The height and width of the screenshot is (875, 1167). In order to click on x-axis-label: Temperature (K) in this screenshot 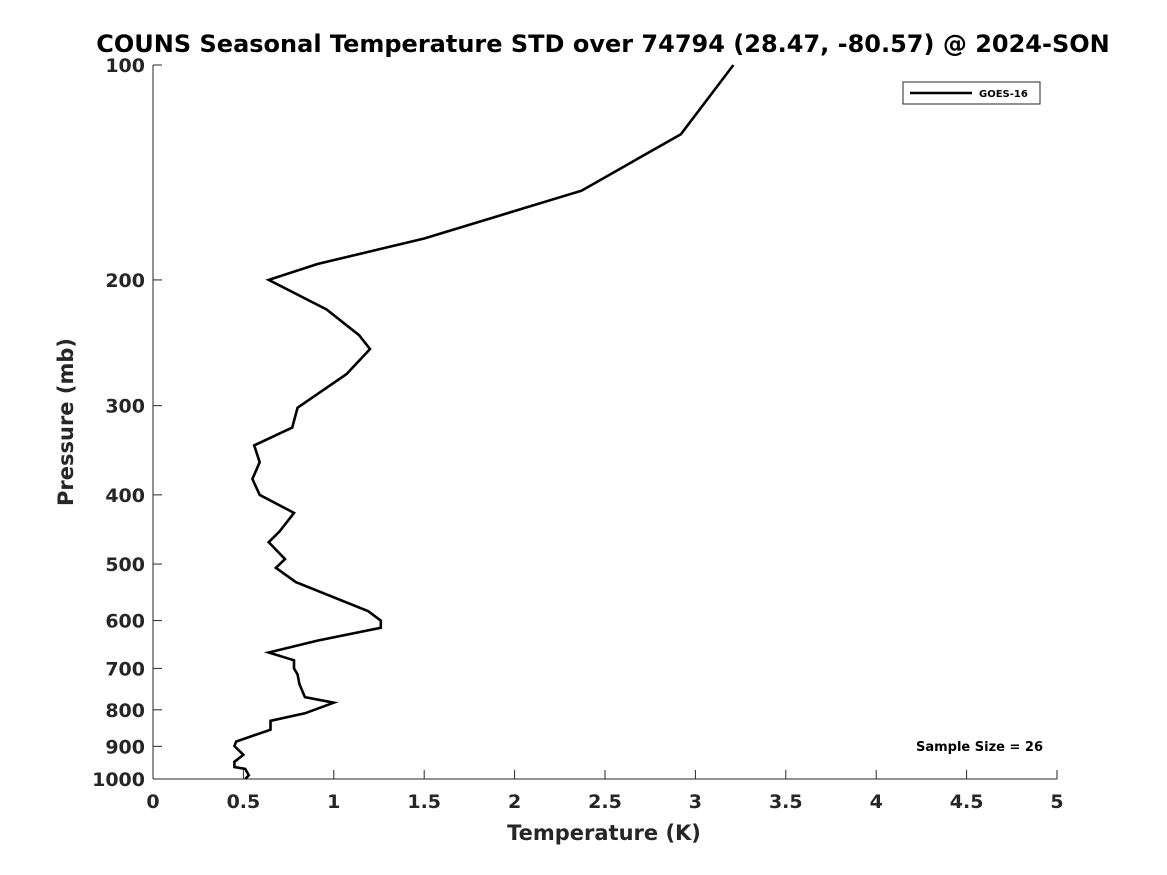, I will do `click(604, 833)`.